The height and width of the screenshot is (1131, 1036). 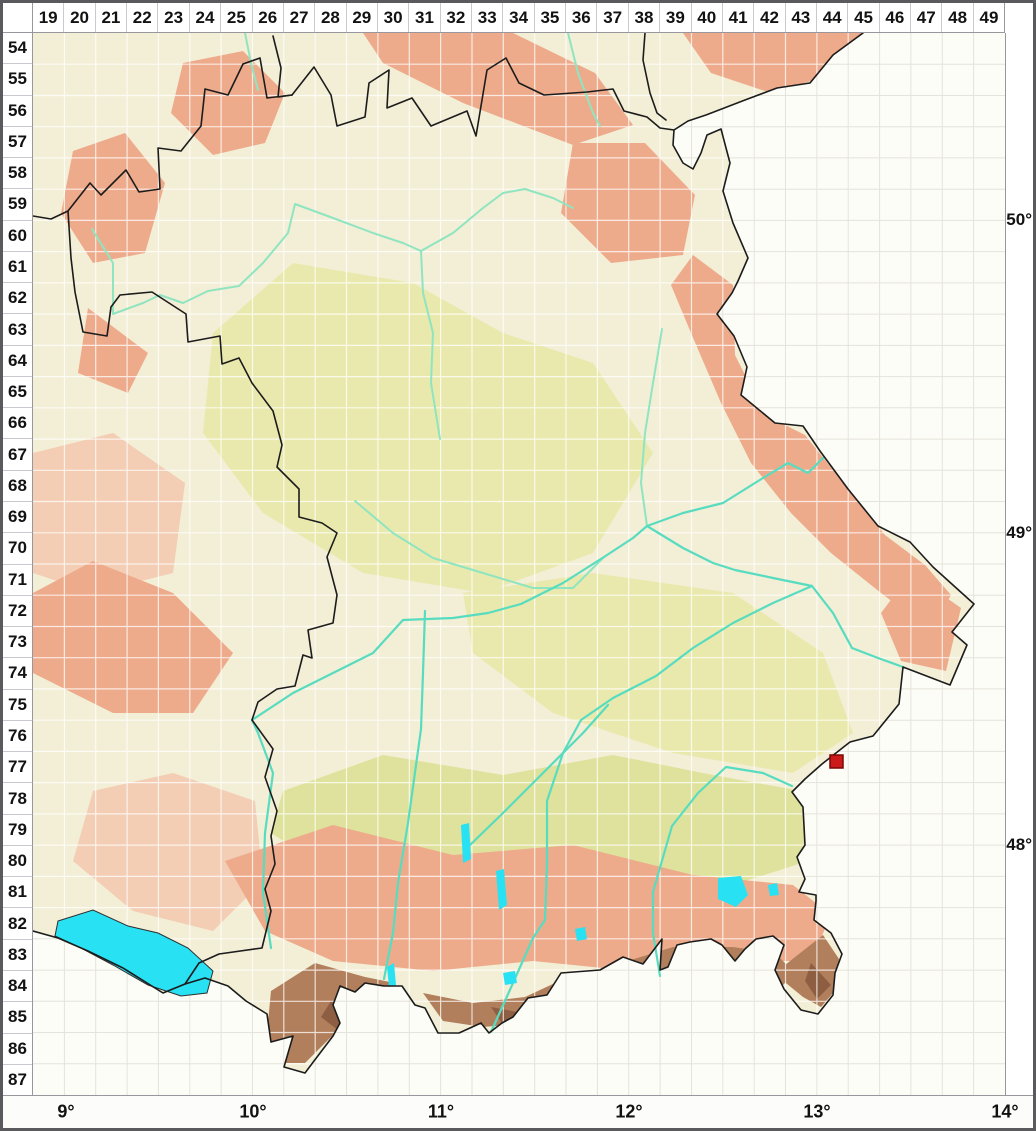 What do you see at coordinates (235, 17) in the screenshot?
I see `column-label: 25` at bounding box center [235, 17].